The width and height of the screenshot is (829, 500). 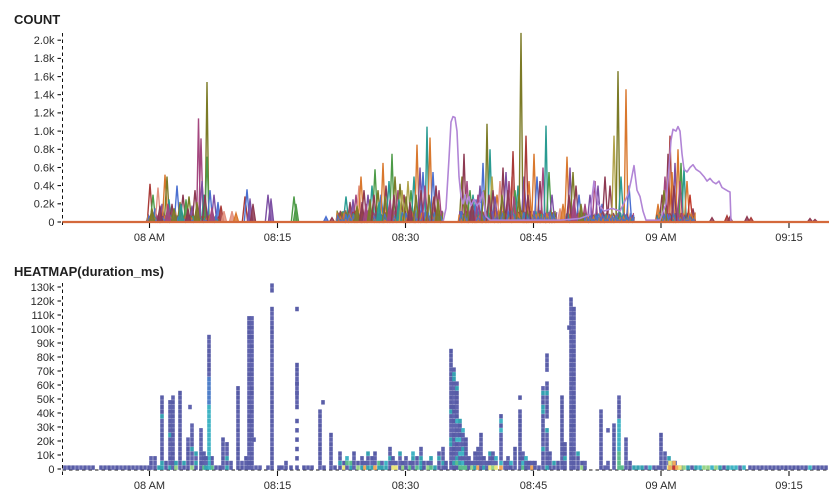 What do you see at coordinates (44, 205) in the screenshot?
I see `svg-text: 0.2k` at bounding box center [44, 205].